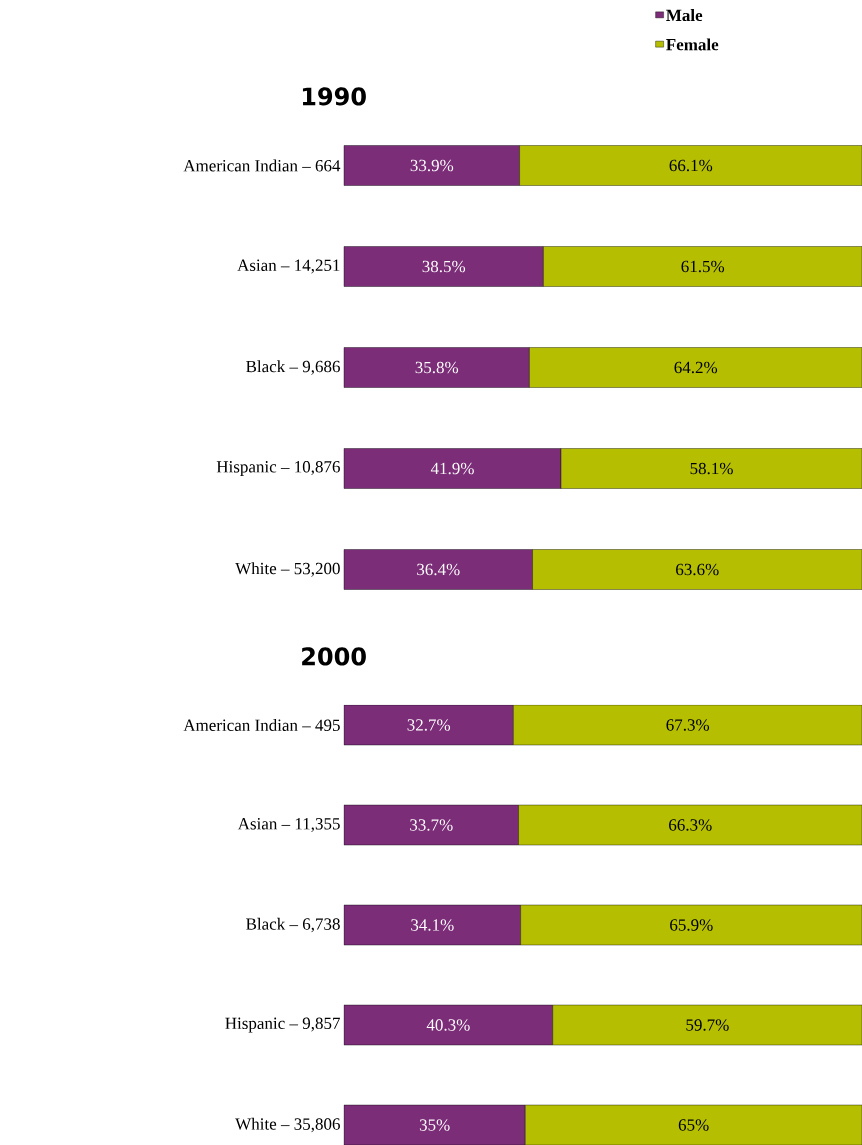  Describe the element at coordinates (452, 468) in the screenshot. I see `data-label: 41.9%` at that location.